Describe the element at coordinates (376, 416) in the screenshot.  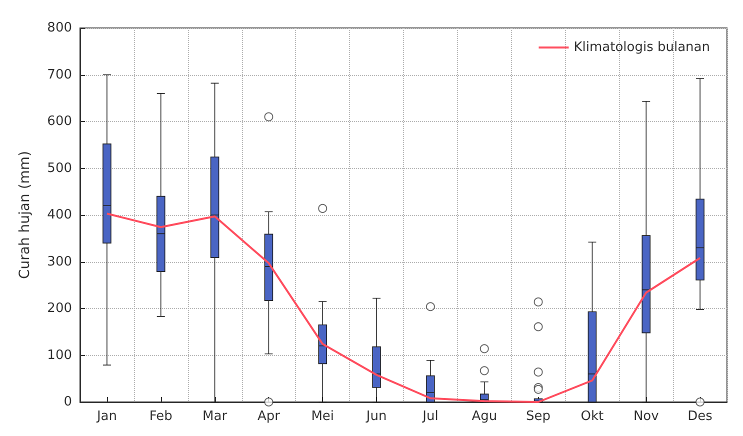
I see `x-tick-label: Jun` at that location.